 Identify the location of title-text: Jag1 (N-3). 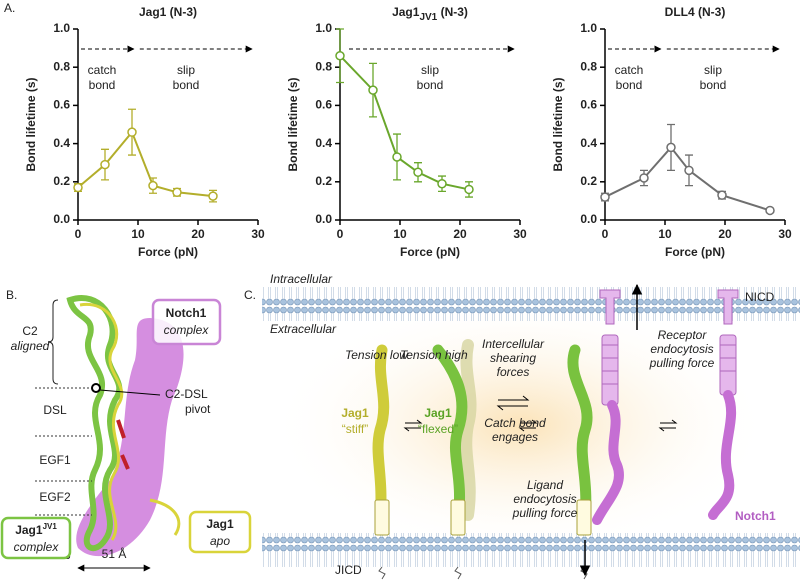
(168, 12).